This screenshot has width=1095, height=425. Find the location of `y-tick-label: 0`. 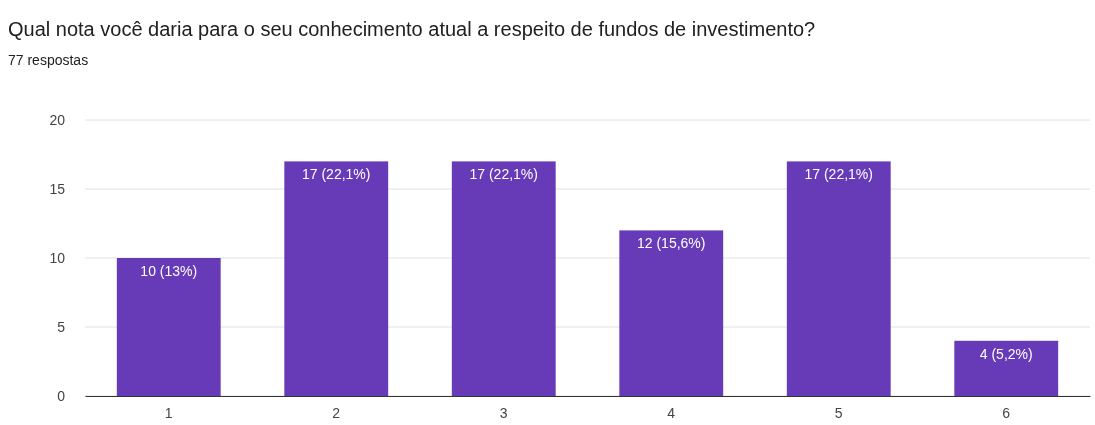

y-tick-label: 0 is located at coordinates (61, 395).